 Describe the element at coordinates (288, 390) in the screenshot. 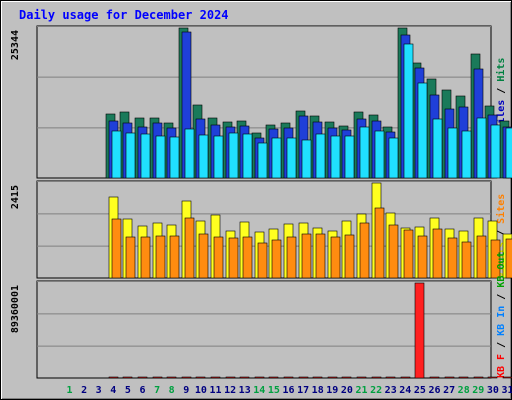

I see `x-tick-label: 16` at that location.